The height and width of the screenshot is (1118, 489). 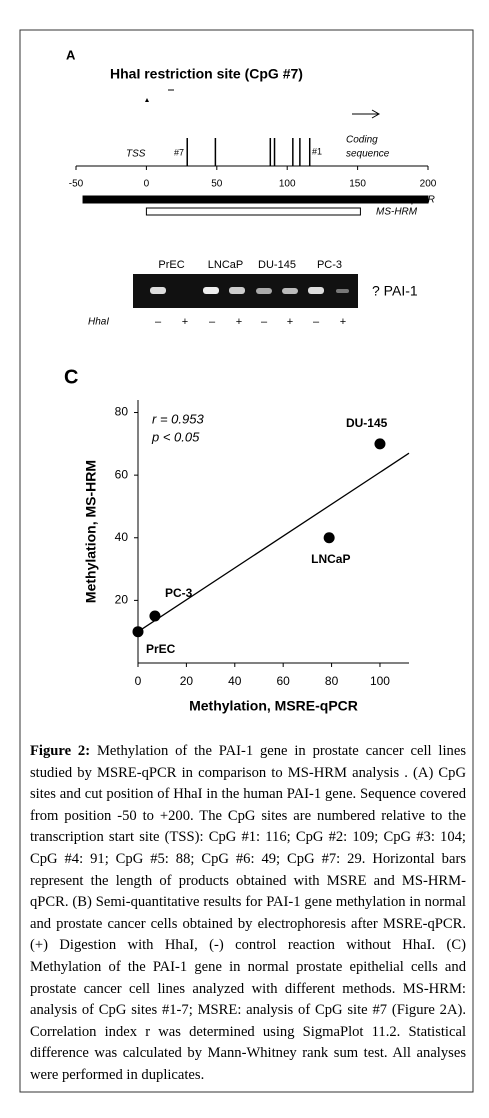 I want to click on caption-label: Figure 2:, so click(x=60, y=751).